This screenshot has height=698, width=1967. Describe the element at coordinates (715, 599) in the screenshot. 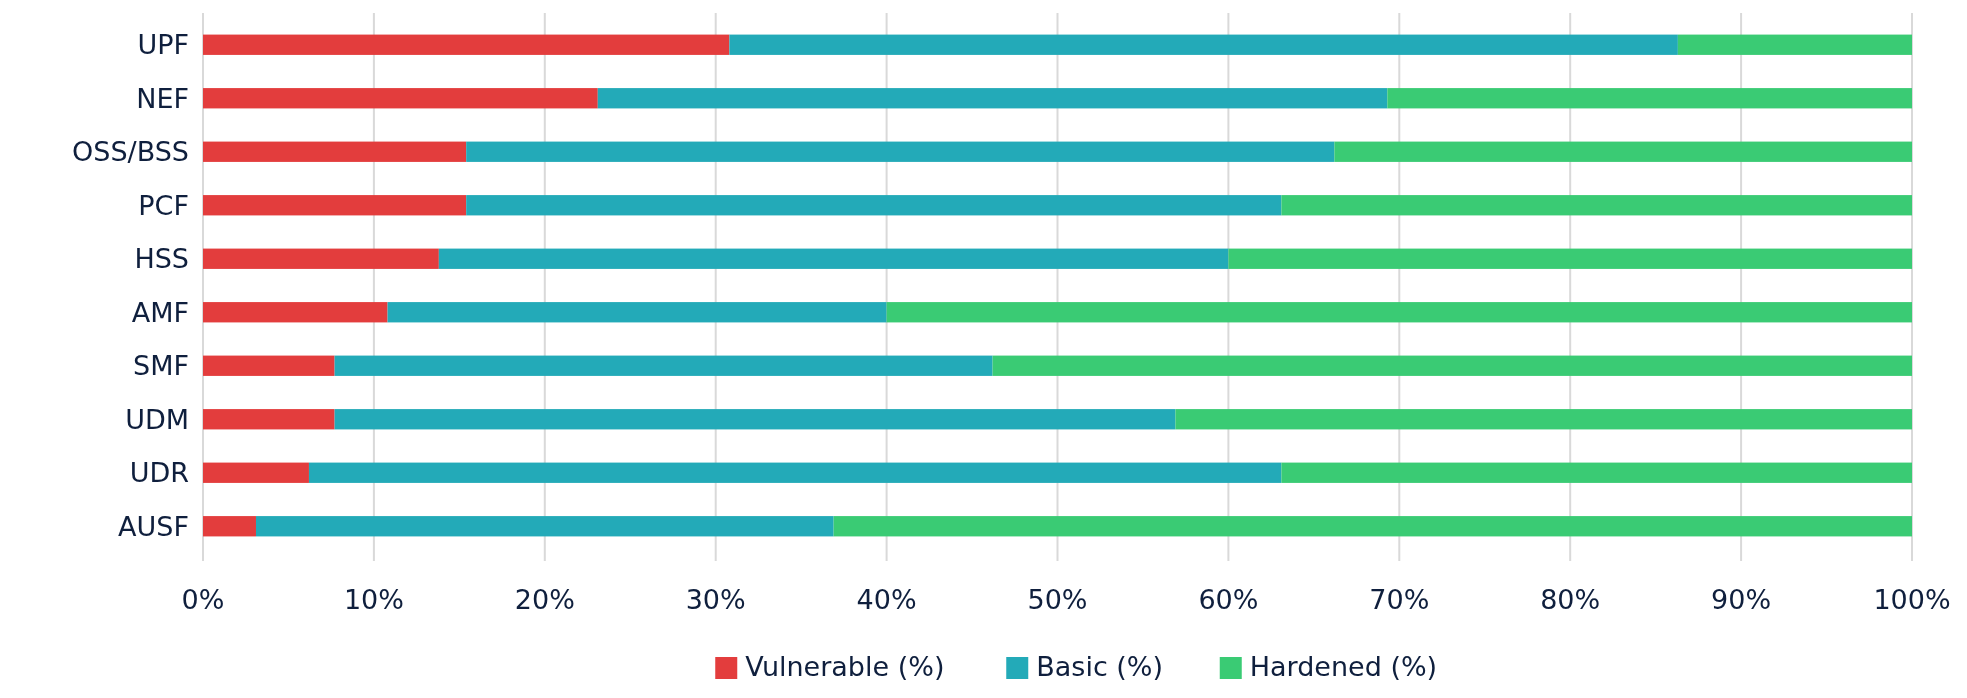

I see `x-tick-label: 30%` at that location.